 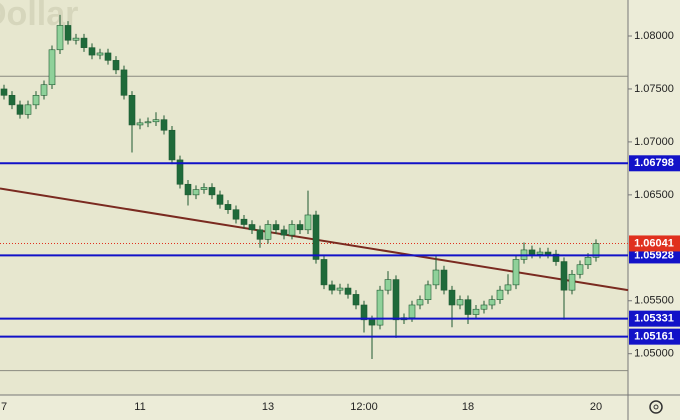 What do you see at coordinates (468, 407) in the screenshot?
I see `x-tick-label: 18` at bounding box center [468, 407].